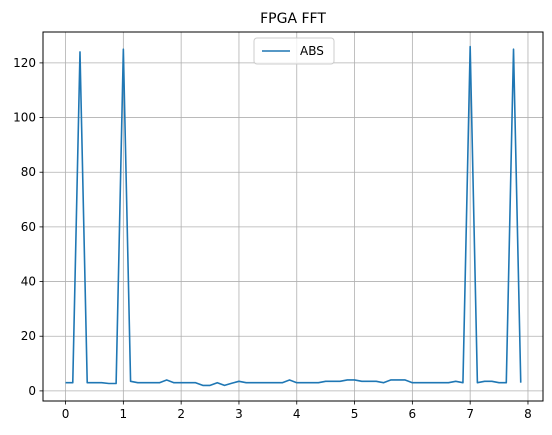 This screenshot has width=552, height=435. I want to click on x-tick-label: 0, so click(66, 414).